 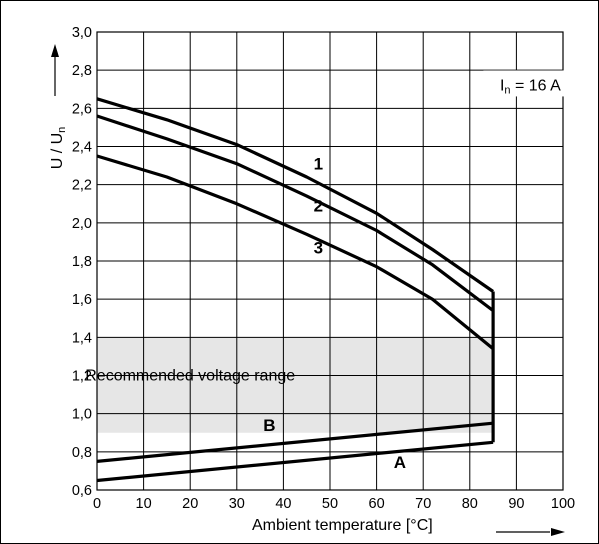 What do you see at coordinates (423, 504) in the screenshot?
I see `x-tick-label: 70` at bounding box center [423, 504].